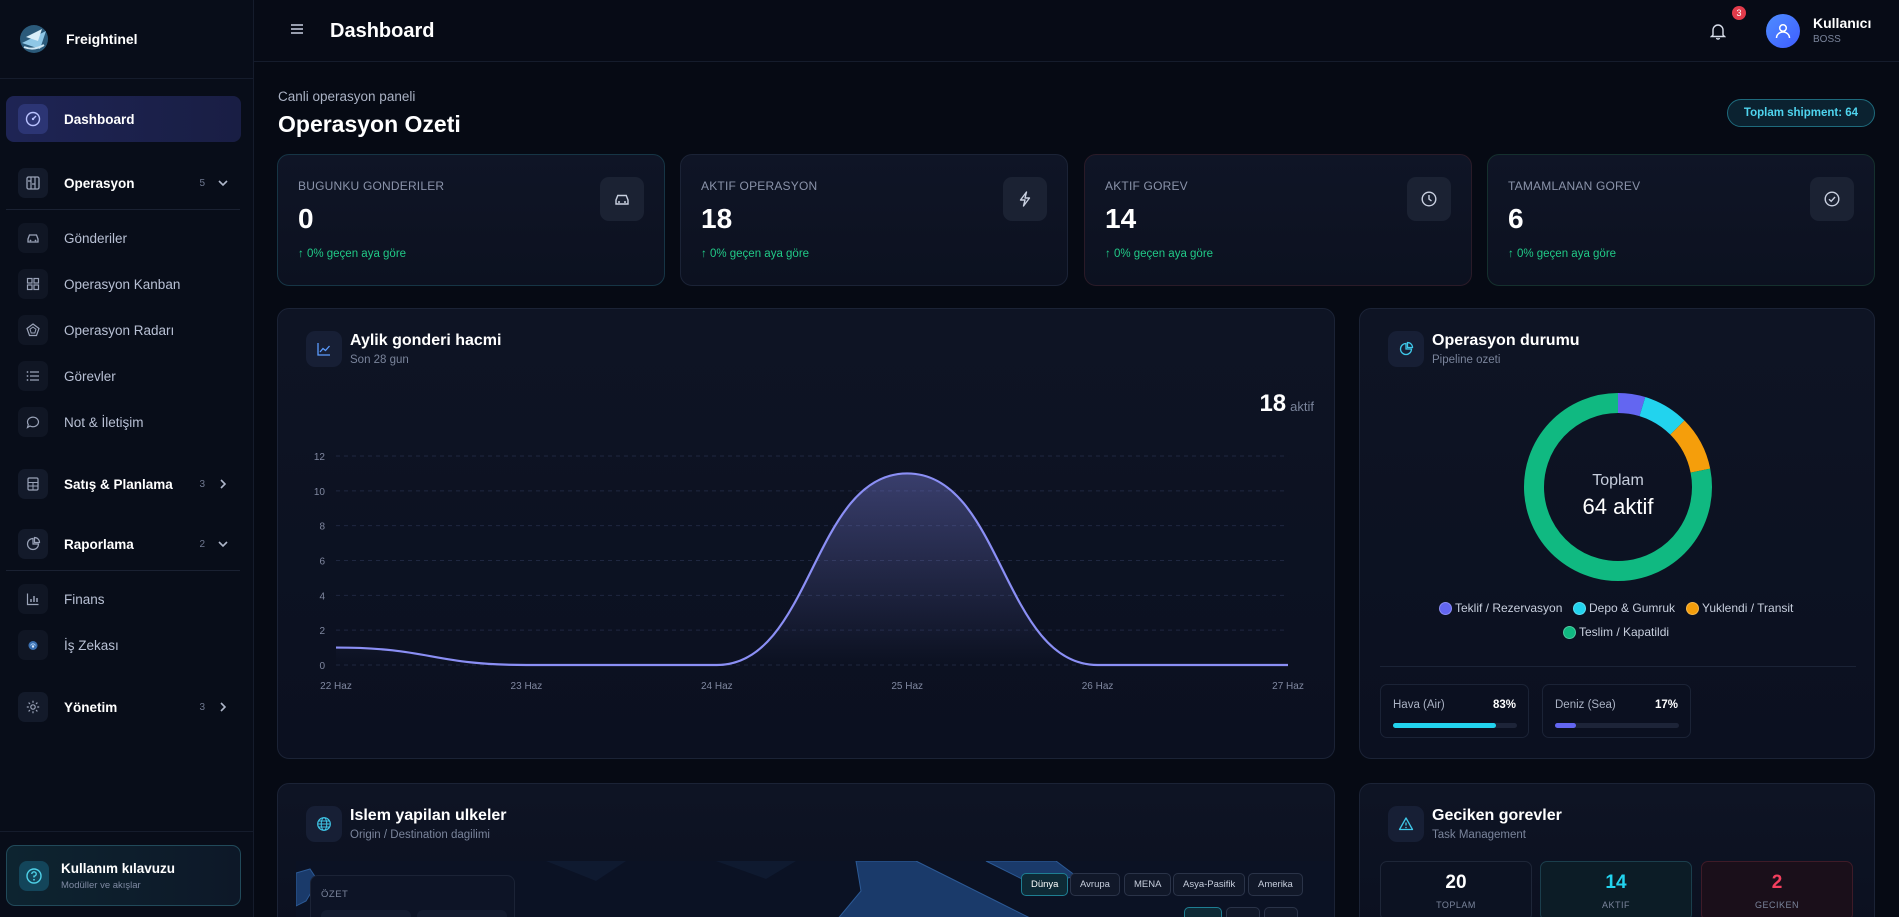 This screenshot has height=917, width=1899. I want to click on sidebar-item-satis-planlama: Satış & Planlama 3, so click(123, 484).